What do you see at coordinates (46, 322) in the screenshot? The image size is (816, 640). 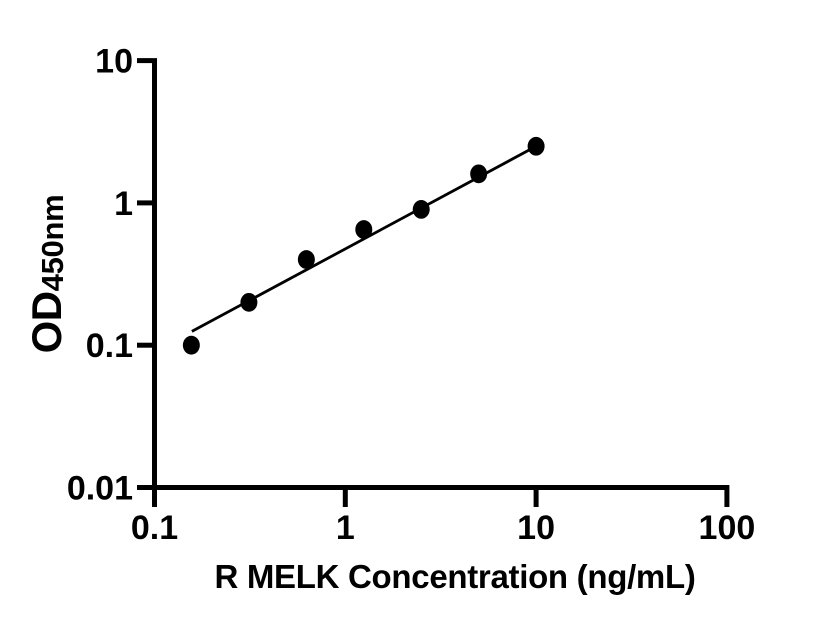 I see `y-axis-title-main: OD` at bounding box center [46, 322].